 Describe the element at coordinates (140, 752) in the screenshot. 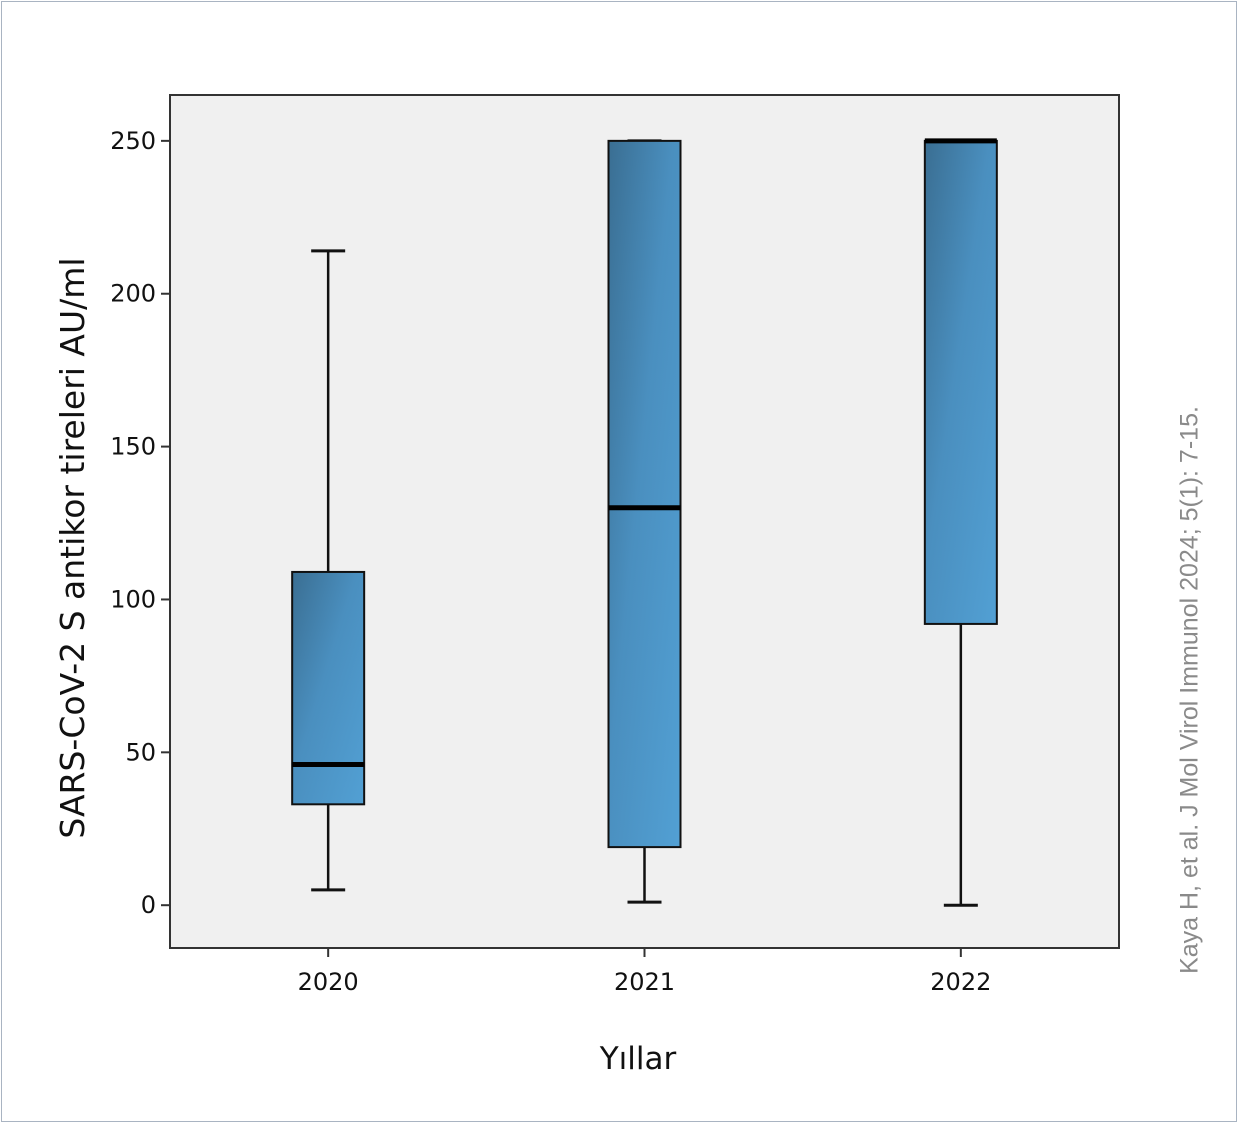

I see `y-tick-label: 50` at that location.